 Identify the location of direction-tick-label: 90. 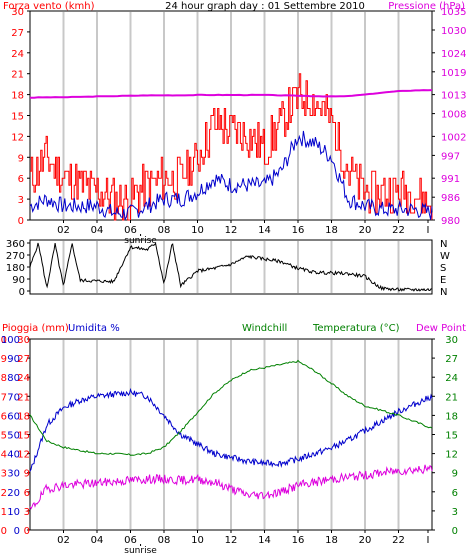
(18, 280).